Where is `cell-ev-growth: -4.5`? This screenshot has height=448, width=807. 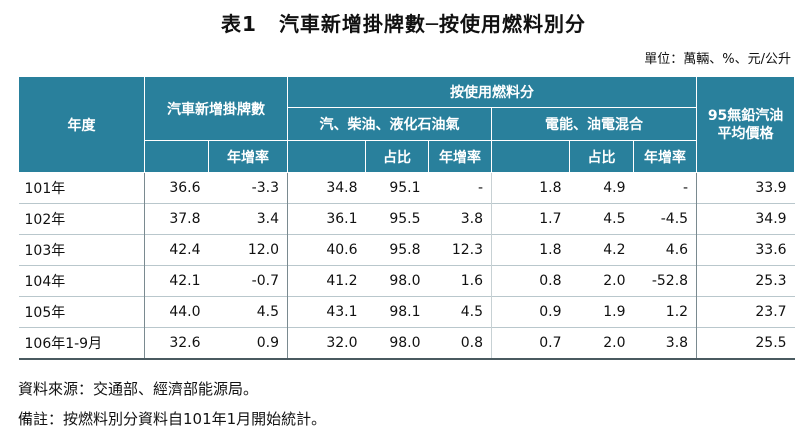 cell-ev-growth: -4.5 is located at coordinates (665, 219).